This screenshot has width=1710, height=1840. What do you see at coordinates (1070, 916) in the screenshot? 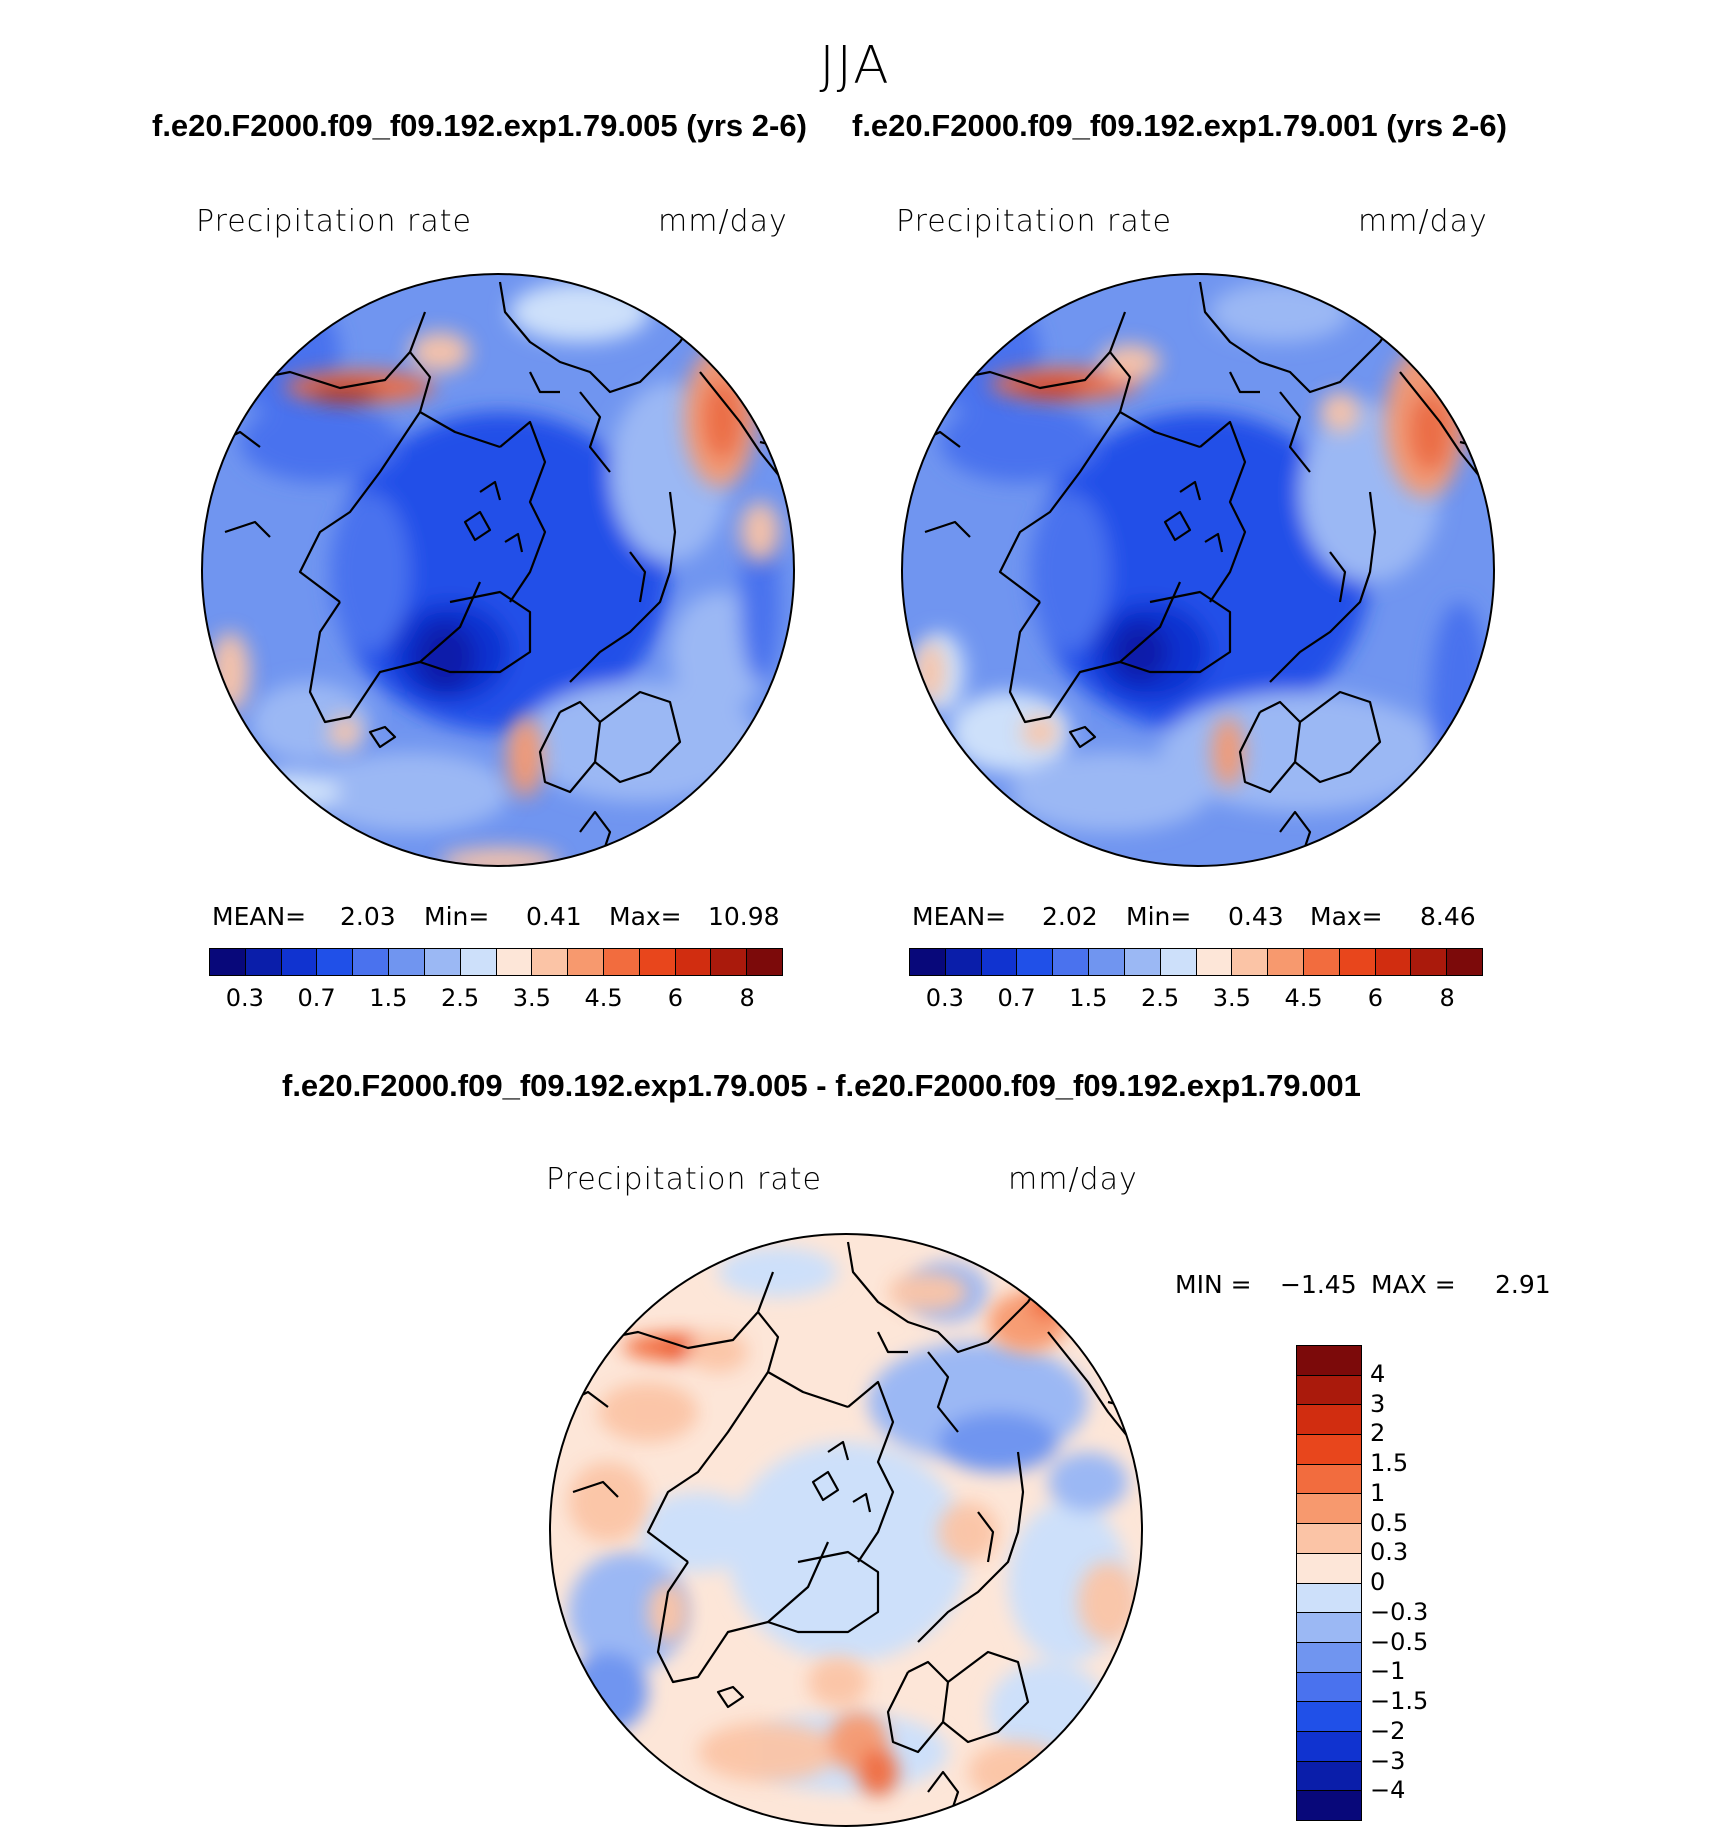
I see `right-mean-value: 2.02` at bounding box center [1070, 916].